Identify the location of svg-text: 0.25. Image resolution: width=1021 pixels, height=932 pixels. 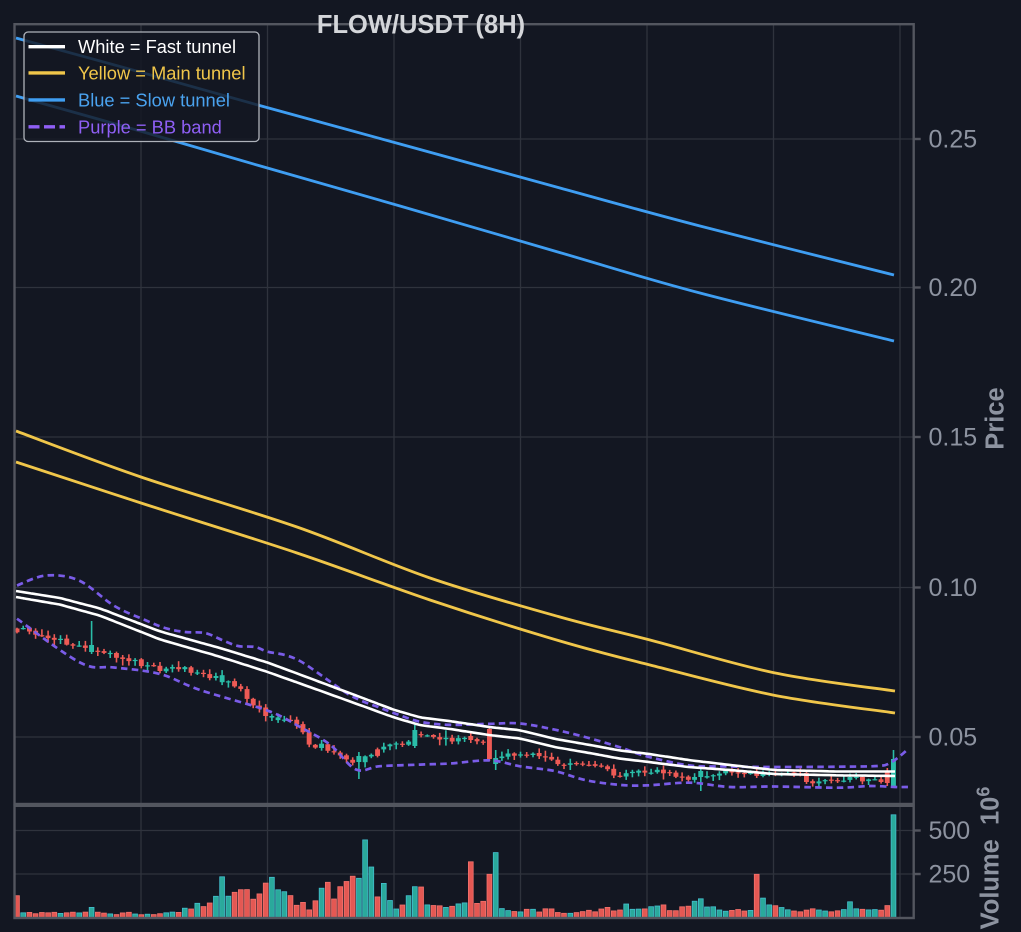
(953, 140).